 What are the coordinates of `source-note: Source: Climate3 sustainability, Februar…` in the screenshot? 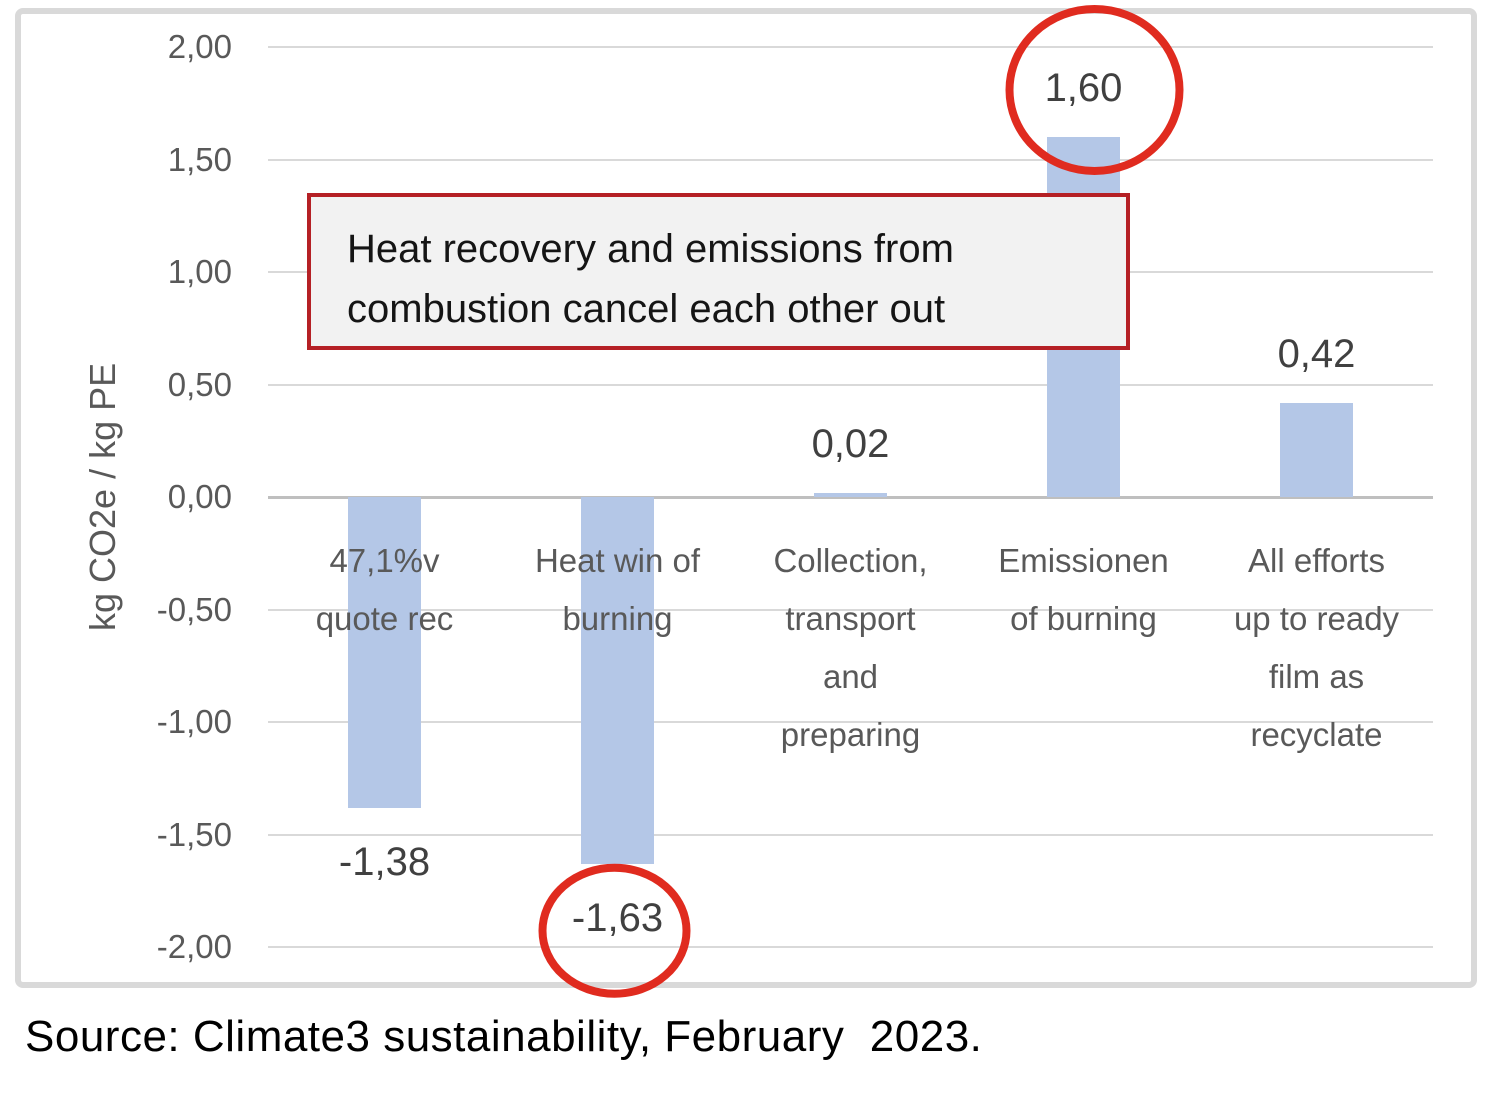 It's located at (504, 1036).